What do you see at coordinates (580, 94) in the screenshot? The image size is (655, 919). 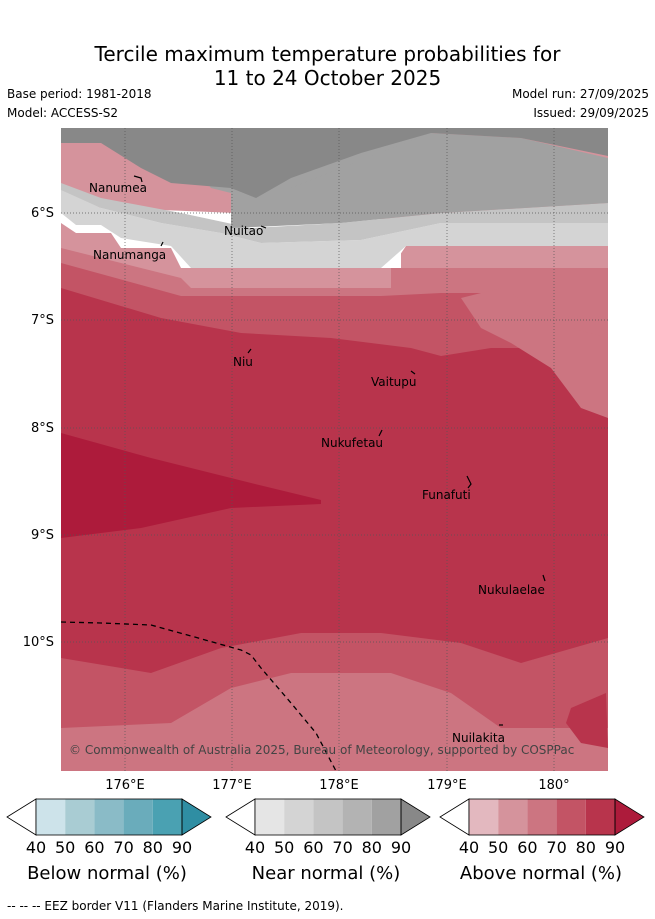 I see `model-run: Model run: 27/09/2025` at bounding box center [580, 94].